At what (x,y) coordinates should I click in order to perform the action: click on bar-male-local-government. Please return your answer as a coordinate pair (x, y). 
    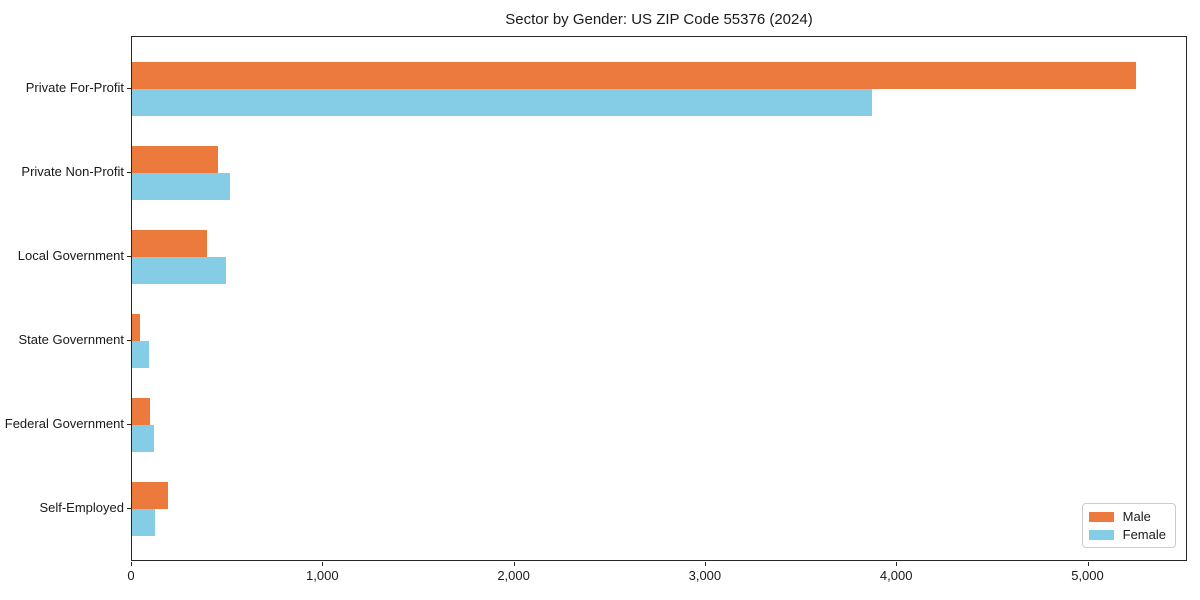
    Looking at the image, I should click on (169, 243).